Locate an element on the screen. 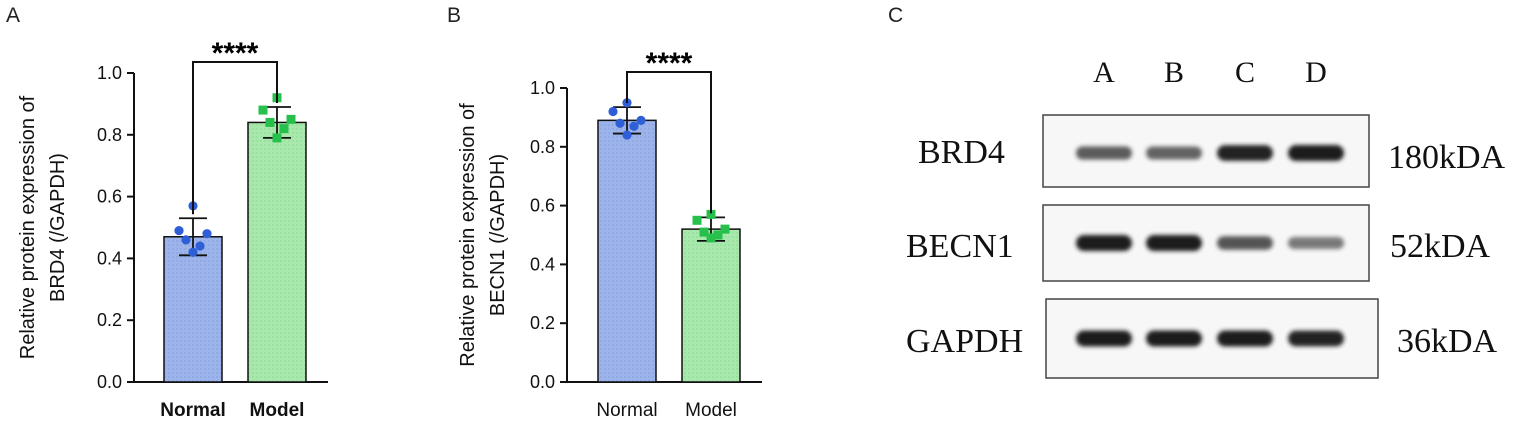 The height and width of the screenshot is (421, 1535). bars-becn1: Normal Model is located at coordinates (668, 263).